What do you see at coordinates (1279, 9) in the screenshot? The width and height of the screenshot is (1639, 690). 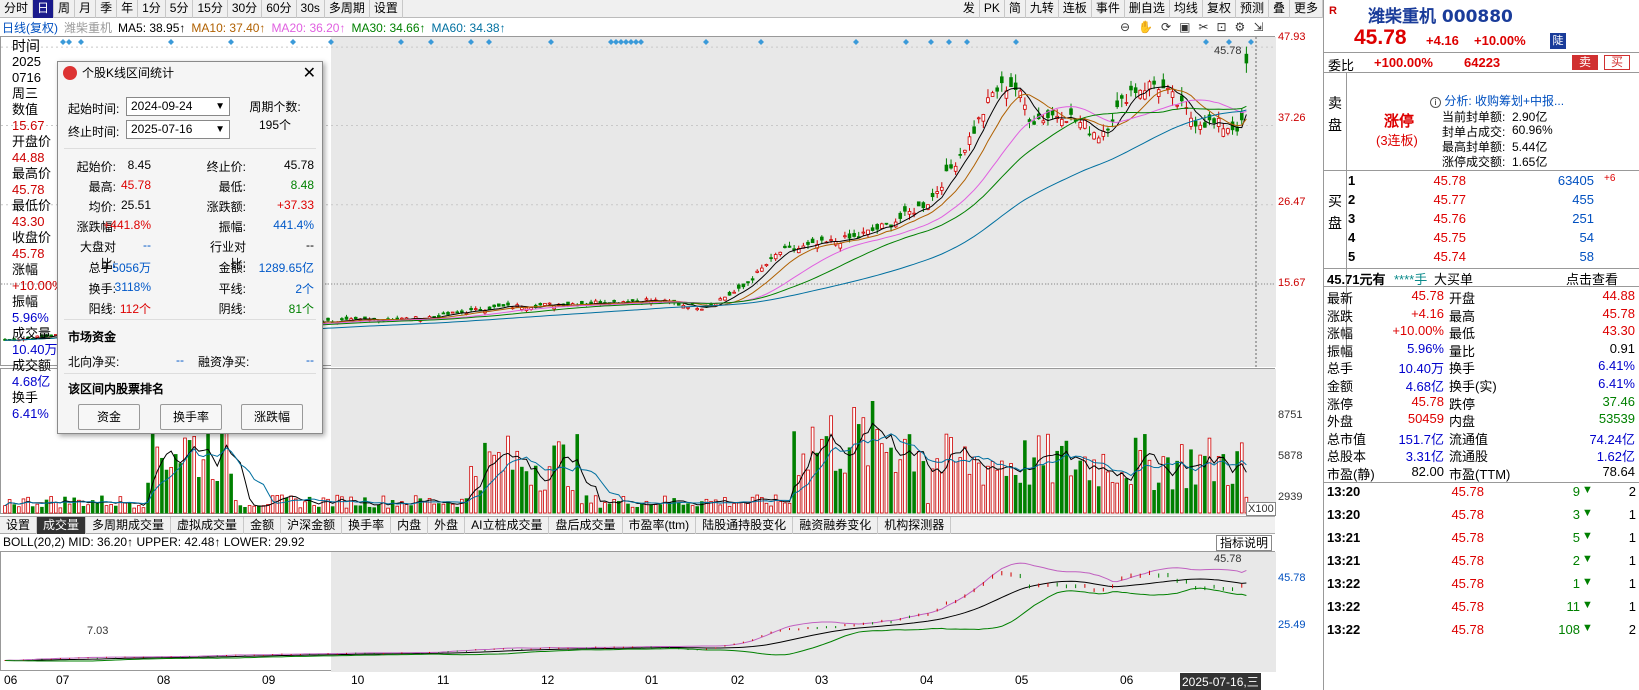 I see `overlay-button: 叠` at bounding box center [1279, 9].